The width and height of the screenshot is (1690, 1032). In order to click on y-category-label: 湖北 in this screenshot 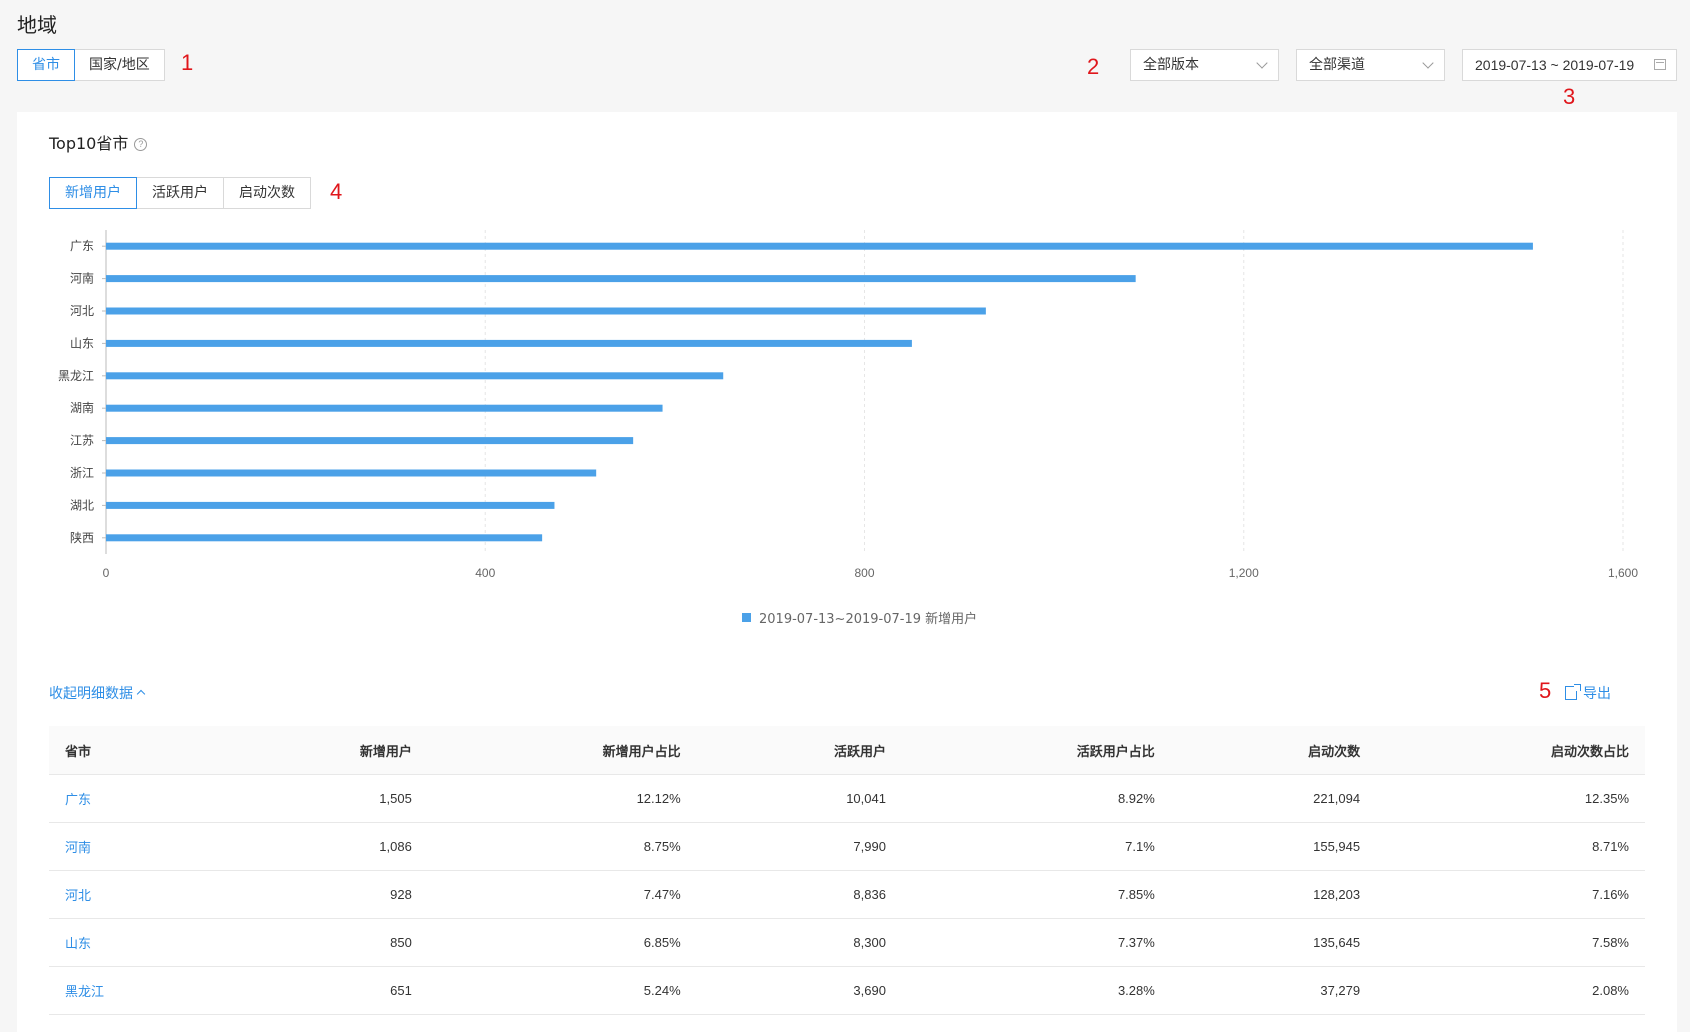, I will do `click(82, 504)`.